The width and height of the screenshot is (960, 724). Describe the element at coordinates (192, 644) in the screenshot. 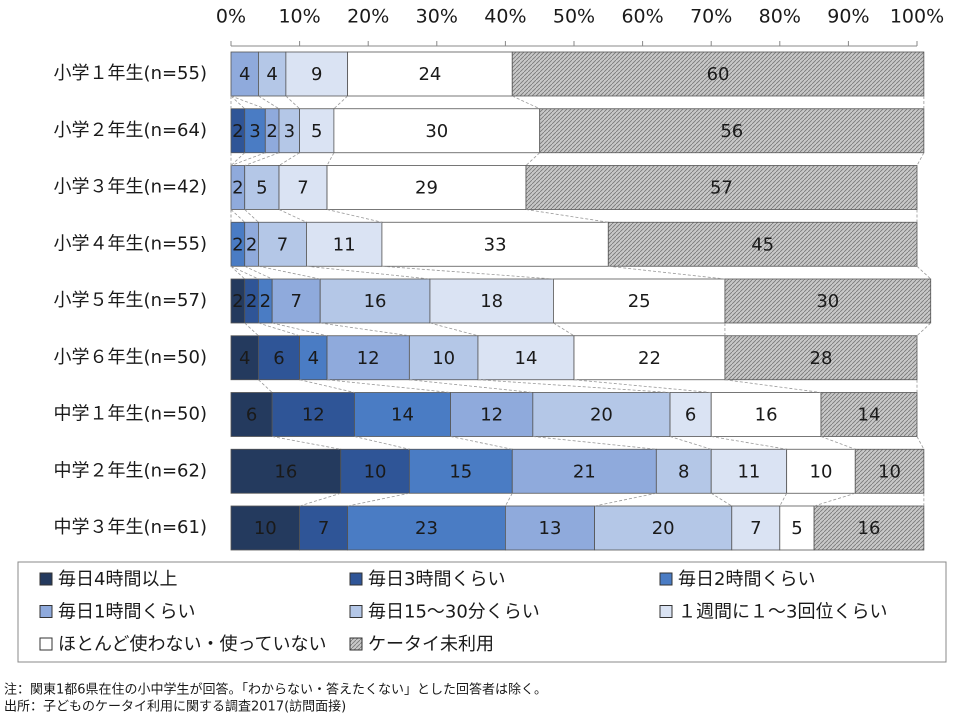

I see `legend-label: ほとんど使わない・使っていない` at that location.